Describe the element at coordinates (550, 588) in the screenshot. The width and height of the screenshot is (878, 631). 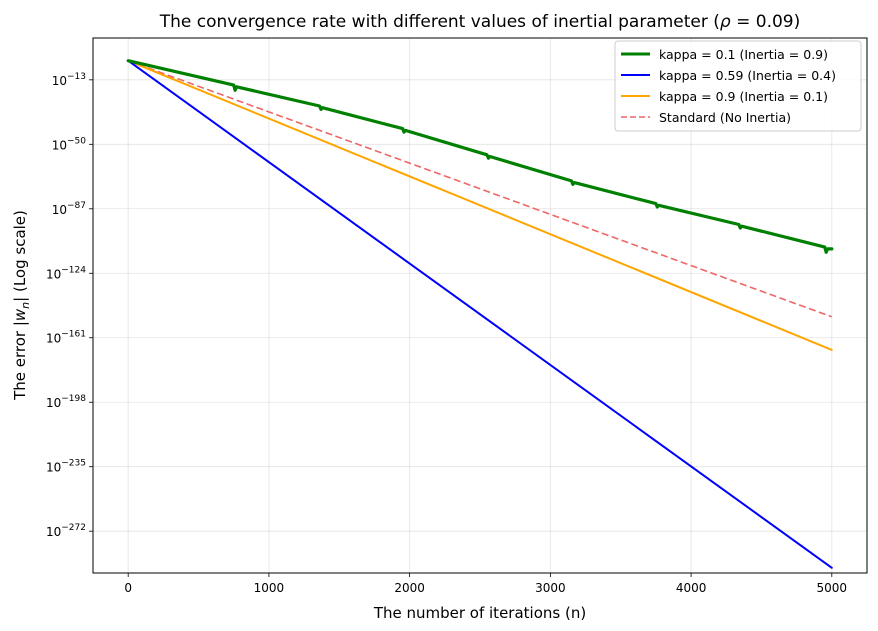
I see `x-tick-label: 3000` at that location.